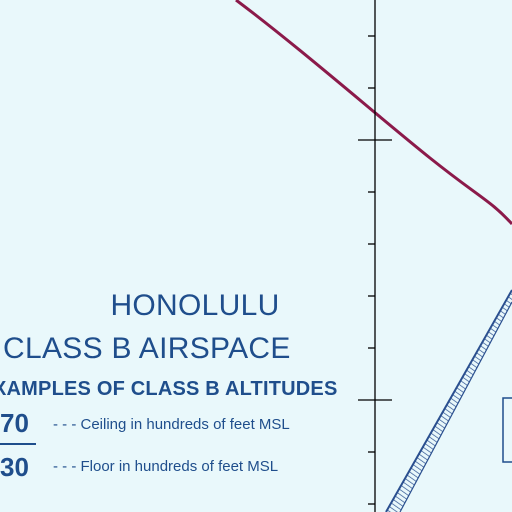 This screenshot has width=512, height=512. What do you see at coordinates (14, 423) in the screenshot?
I see `ceiling-value: 70` at bounding box center [14, 423].